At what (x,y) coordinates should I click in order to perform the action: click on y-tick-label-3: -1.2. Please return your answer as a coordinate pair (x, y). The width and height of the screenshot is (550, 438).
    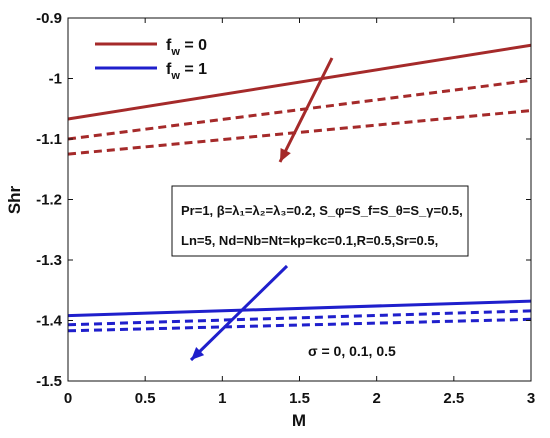
    Looking at the image, I should click on (49, 200).